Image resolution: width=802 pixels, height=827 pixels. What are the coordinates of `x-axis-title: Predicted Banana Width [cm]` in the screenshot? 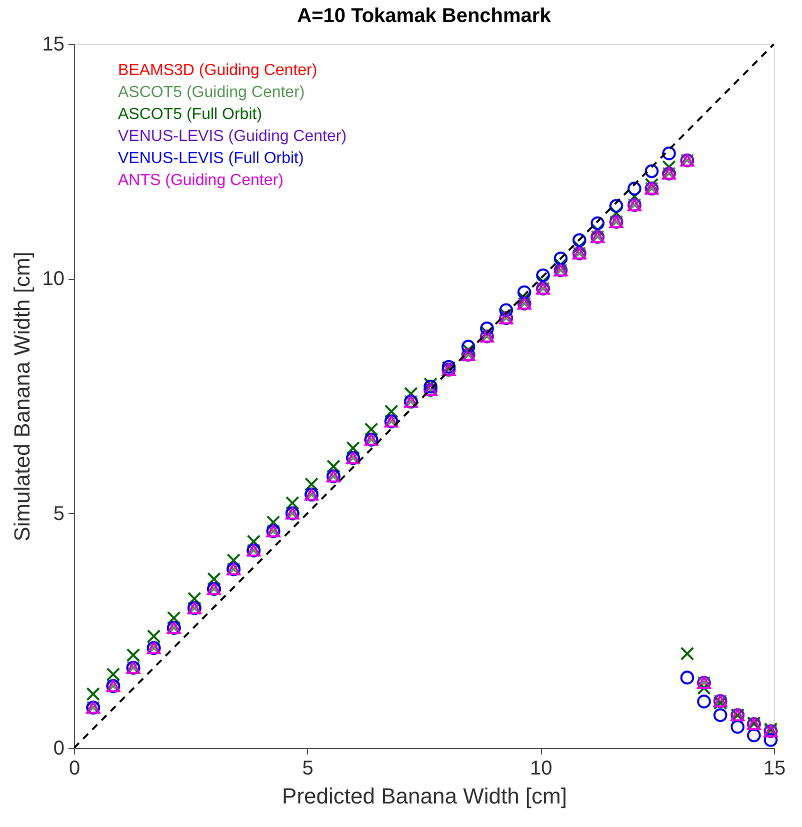 It's located at (424, 796).